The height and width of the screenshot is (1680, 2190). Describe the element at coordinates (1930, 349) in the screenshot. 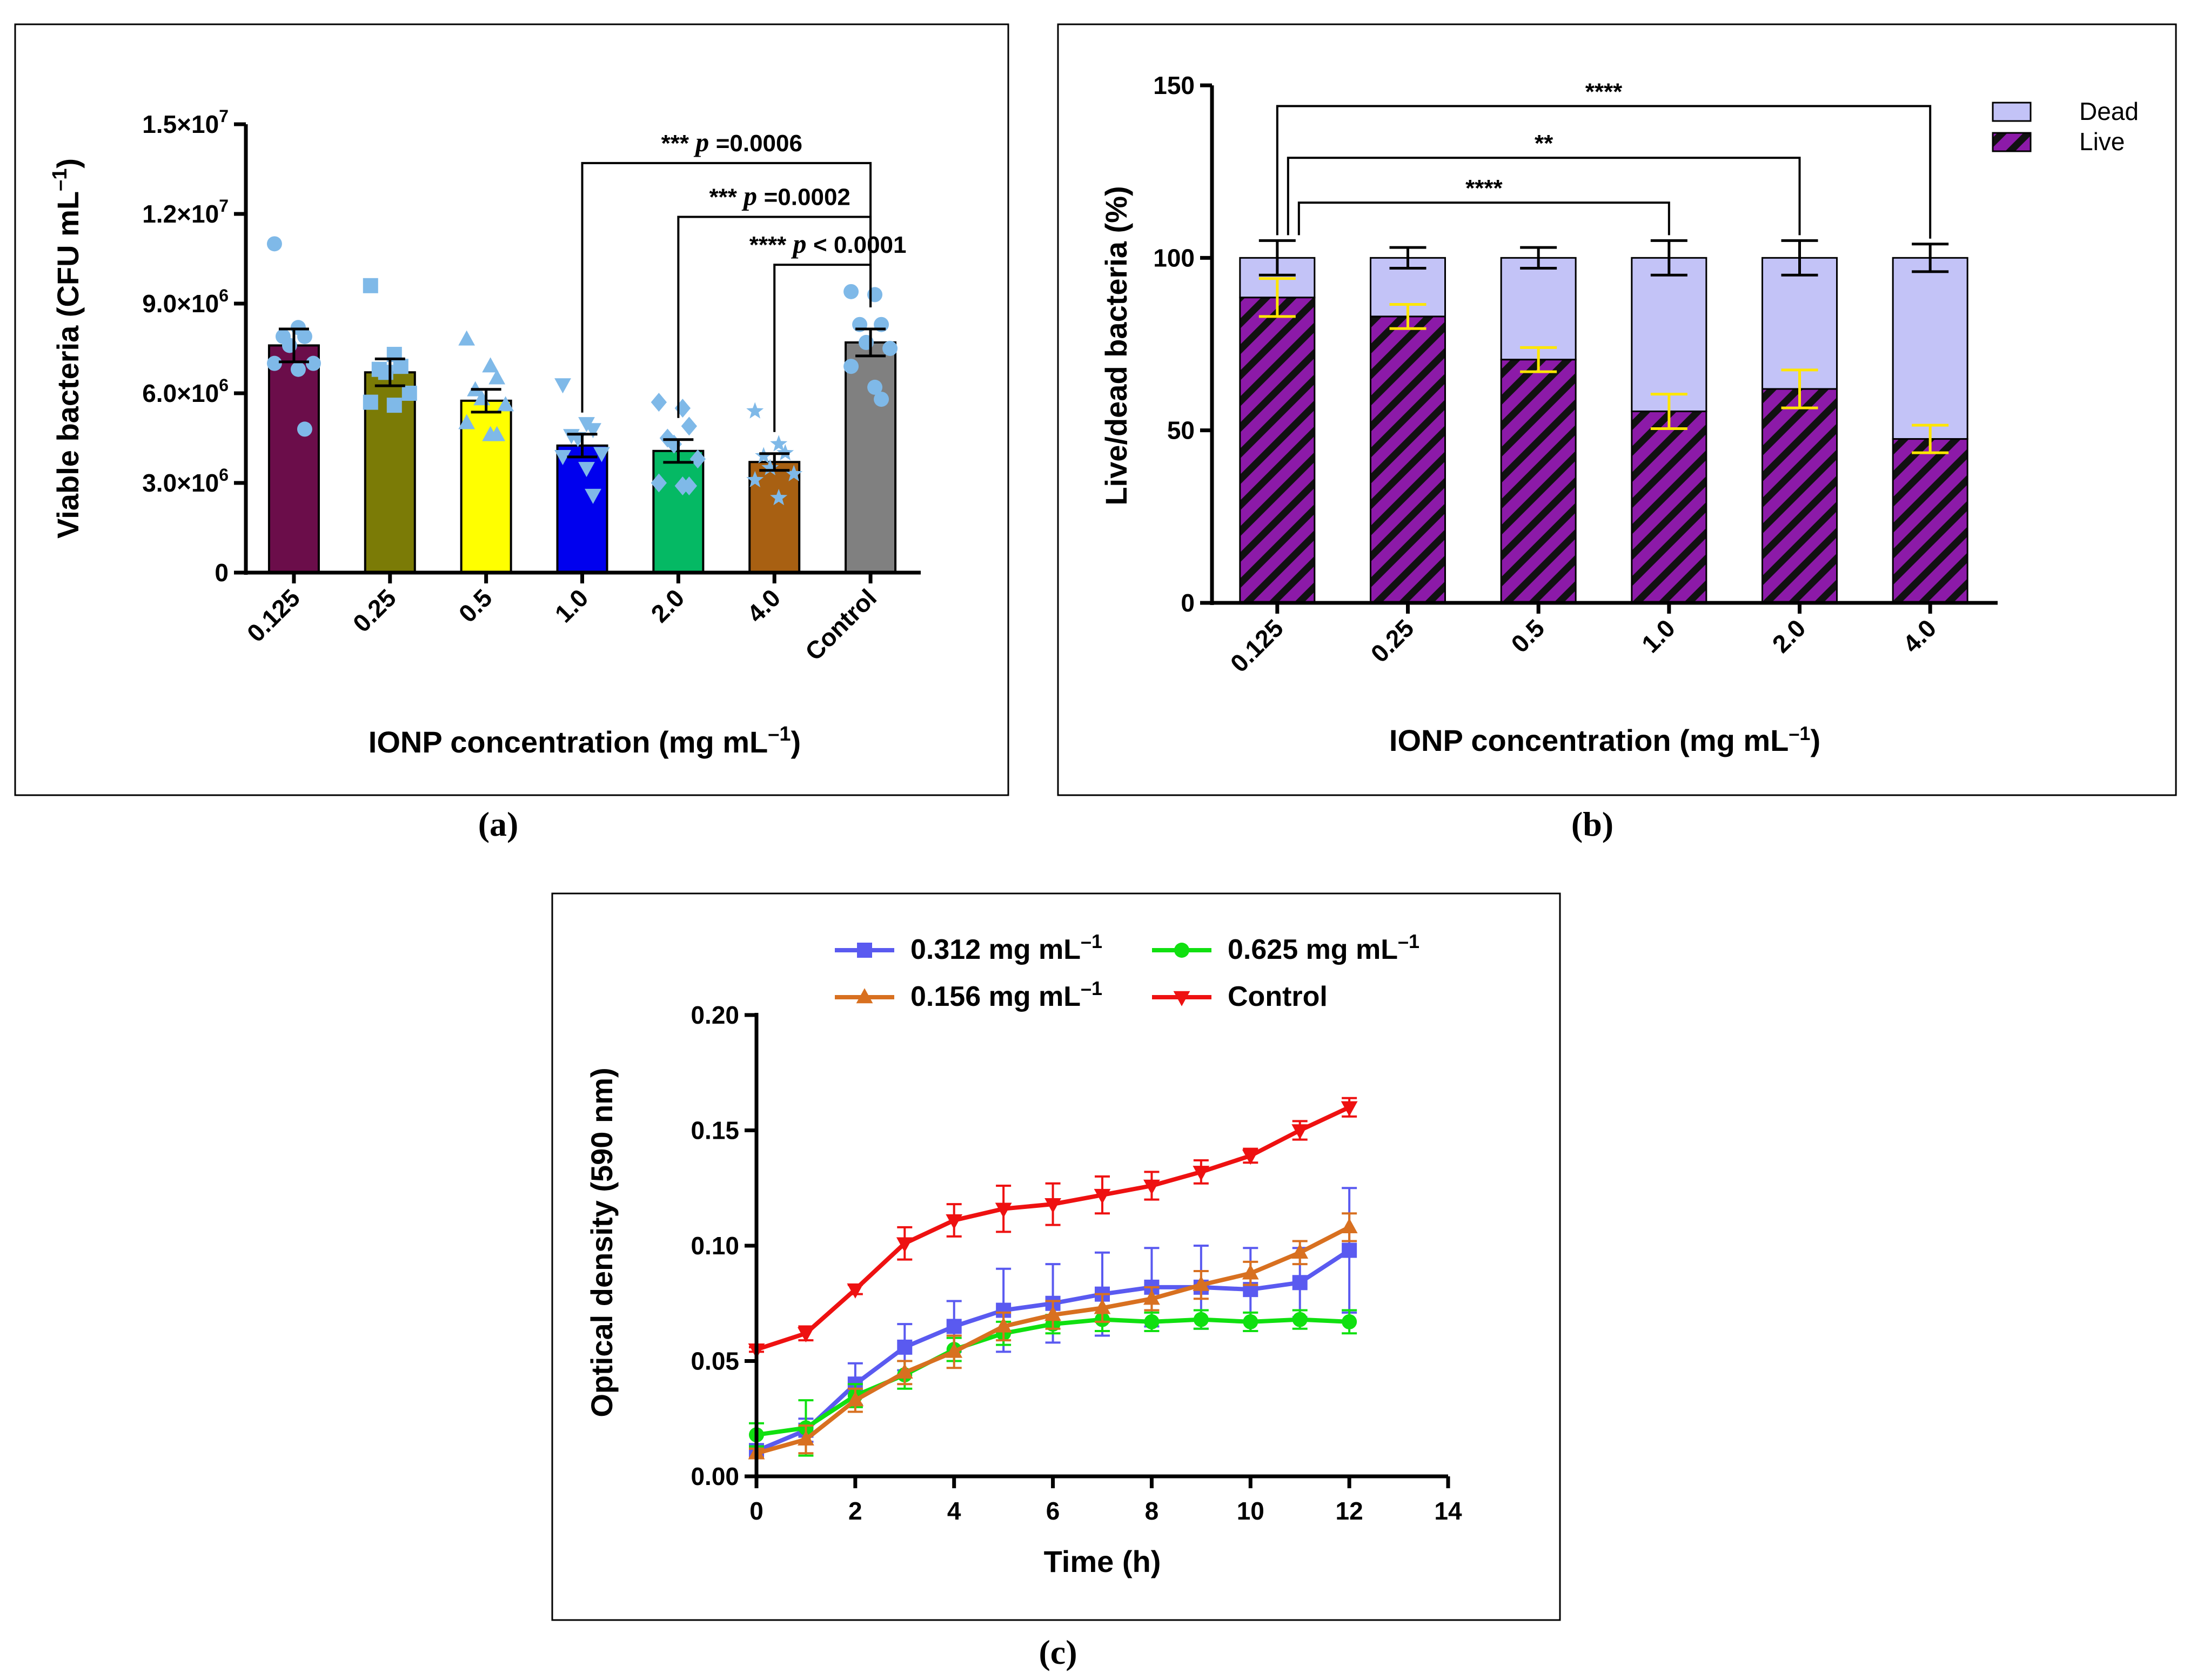

I see `b-bar-dead-4.0` at that location.